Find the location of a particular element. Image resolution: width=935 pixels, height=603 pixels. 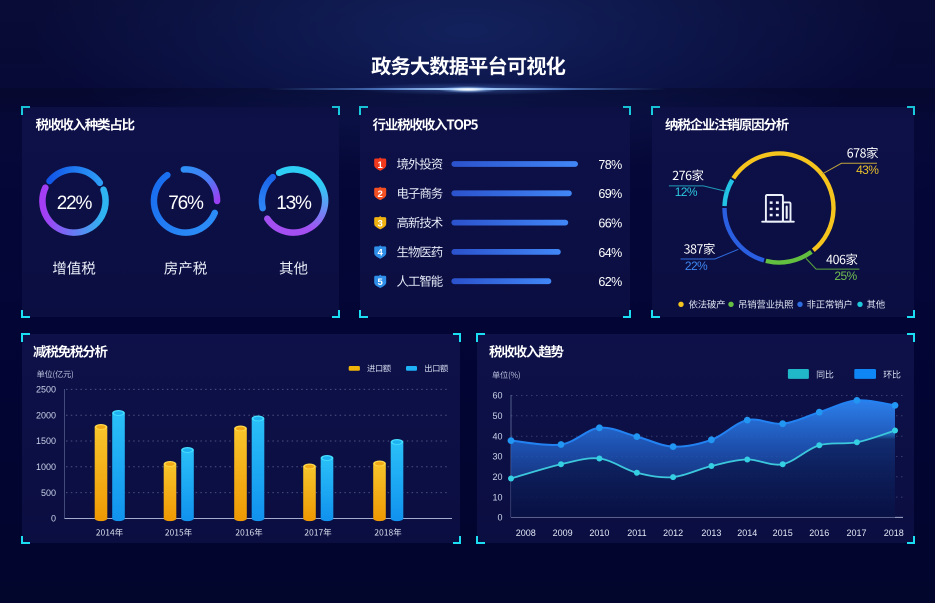

svg-text: 2008 is located at coordinates (526, 533).